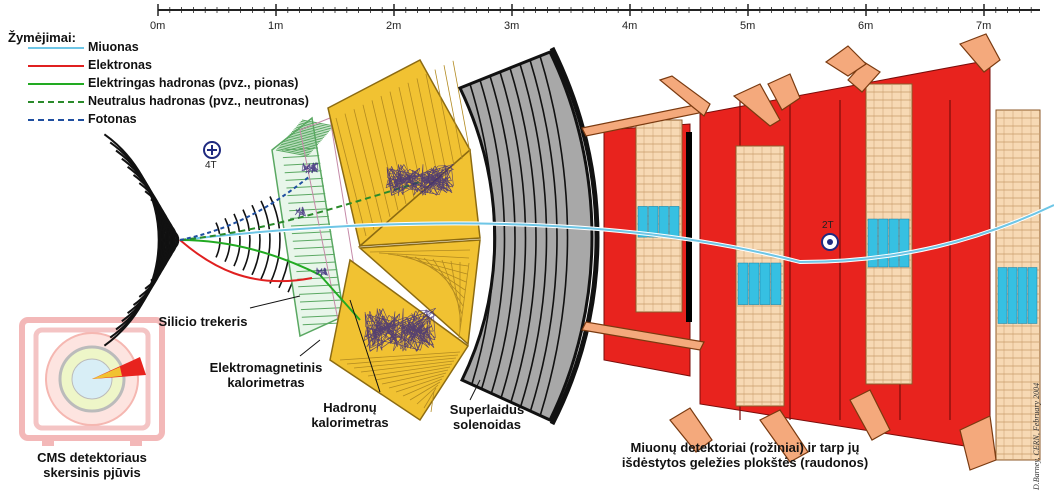 The height and width of the screenshot is (501, 1054). Describe the element at coordinates (92, 472) in the screenshot. I see `cross-section-label-line2: skersinis pjūvis` at that location.